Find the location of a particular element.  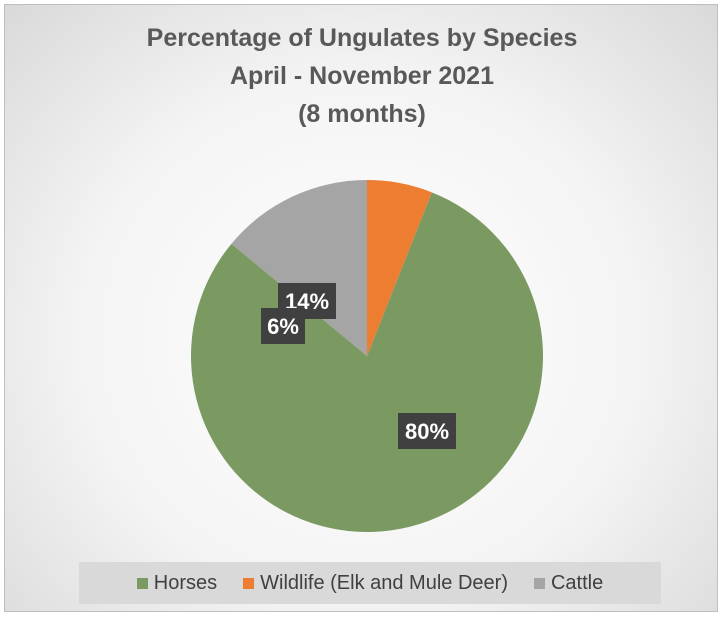

legend-swatch-wildlife is located at coordinates (249, 583).